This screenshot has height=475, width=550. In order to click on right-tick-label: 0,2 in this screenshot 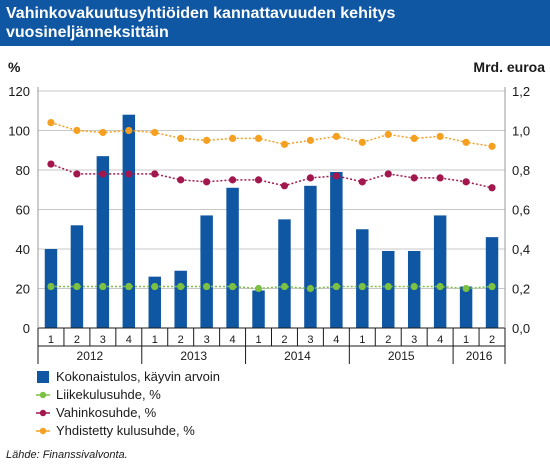, I will do `click(521, 289)`.